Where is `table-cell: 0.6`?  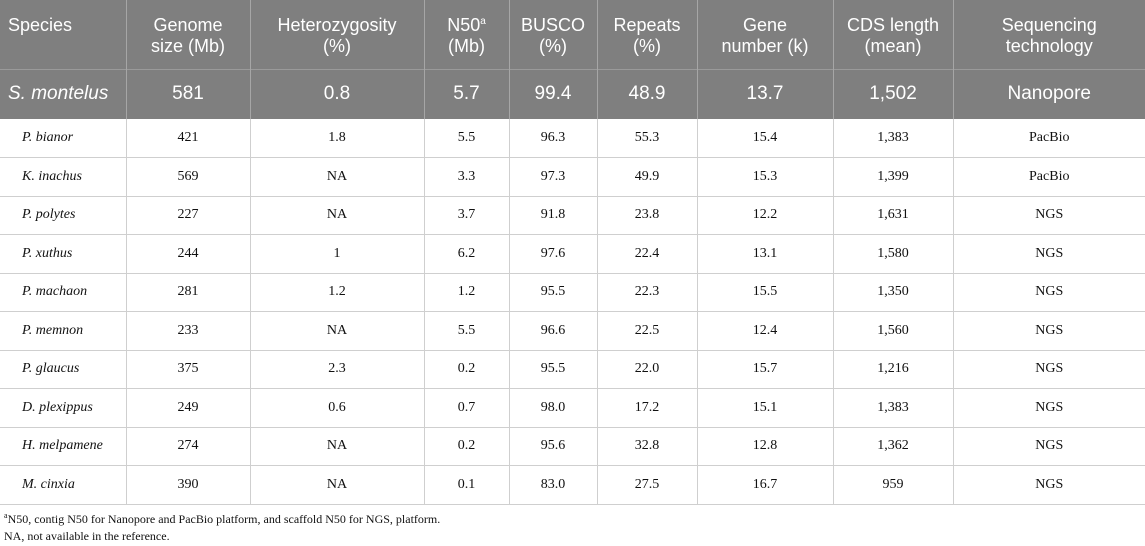 table-cell: 0.6 is located at coordinates (337, 408).